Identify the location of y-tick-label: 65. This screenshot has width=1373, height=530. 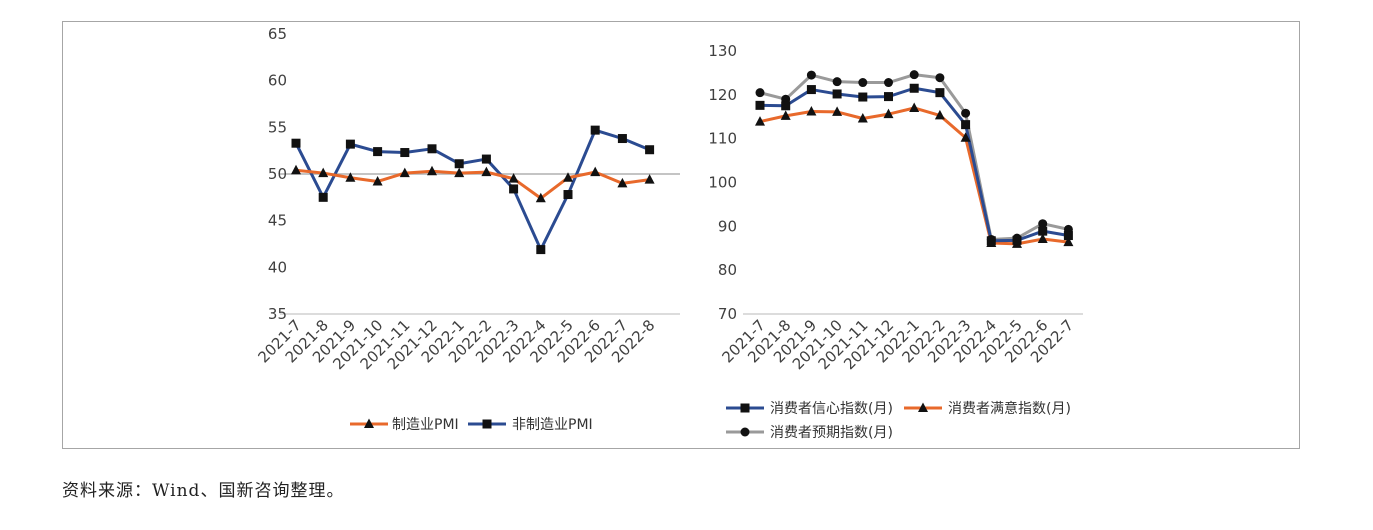
(277, 34).